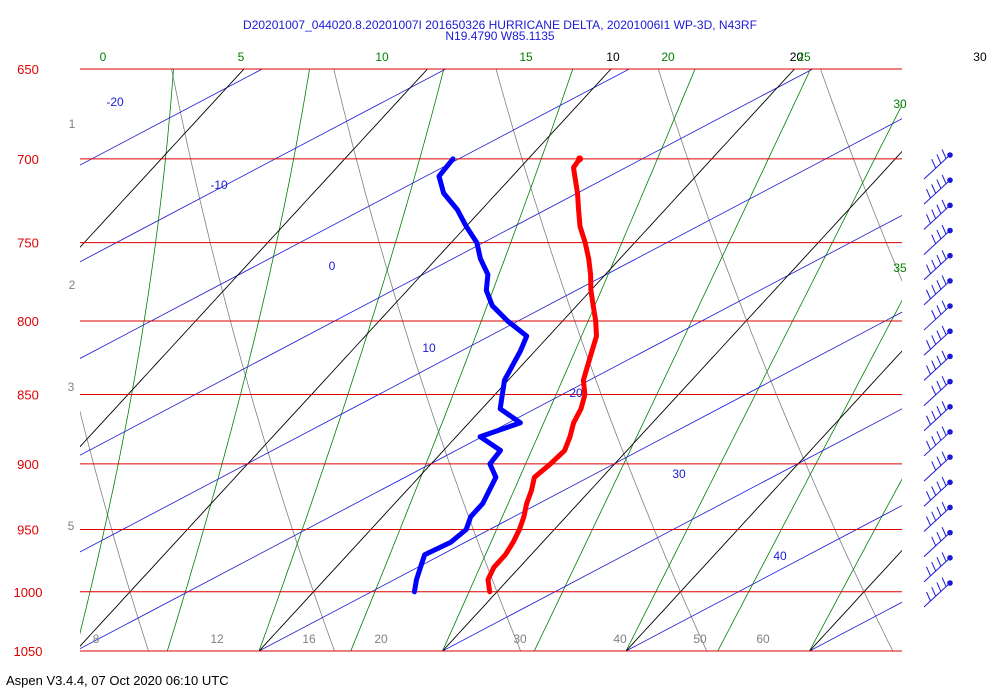 Image resolution: width=1000 pixels, height=700 pixels. I want to click on moist-adiabat-label: 0, so click(103, 57).